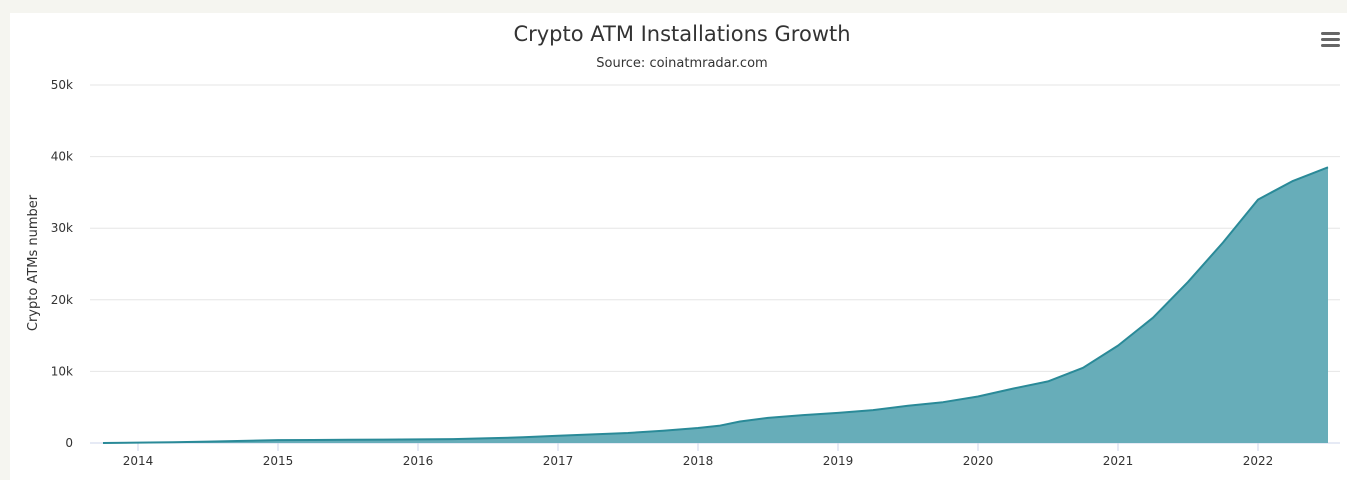 The width and height of the screenshot is (1347, 480). What do you see at coordinates (558, 461) in the screenshot?
I see `x-tick-label: 2017` at bounding box center [558, 461].